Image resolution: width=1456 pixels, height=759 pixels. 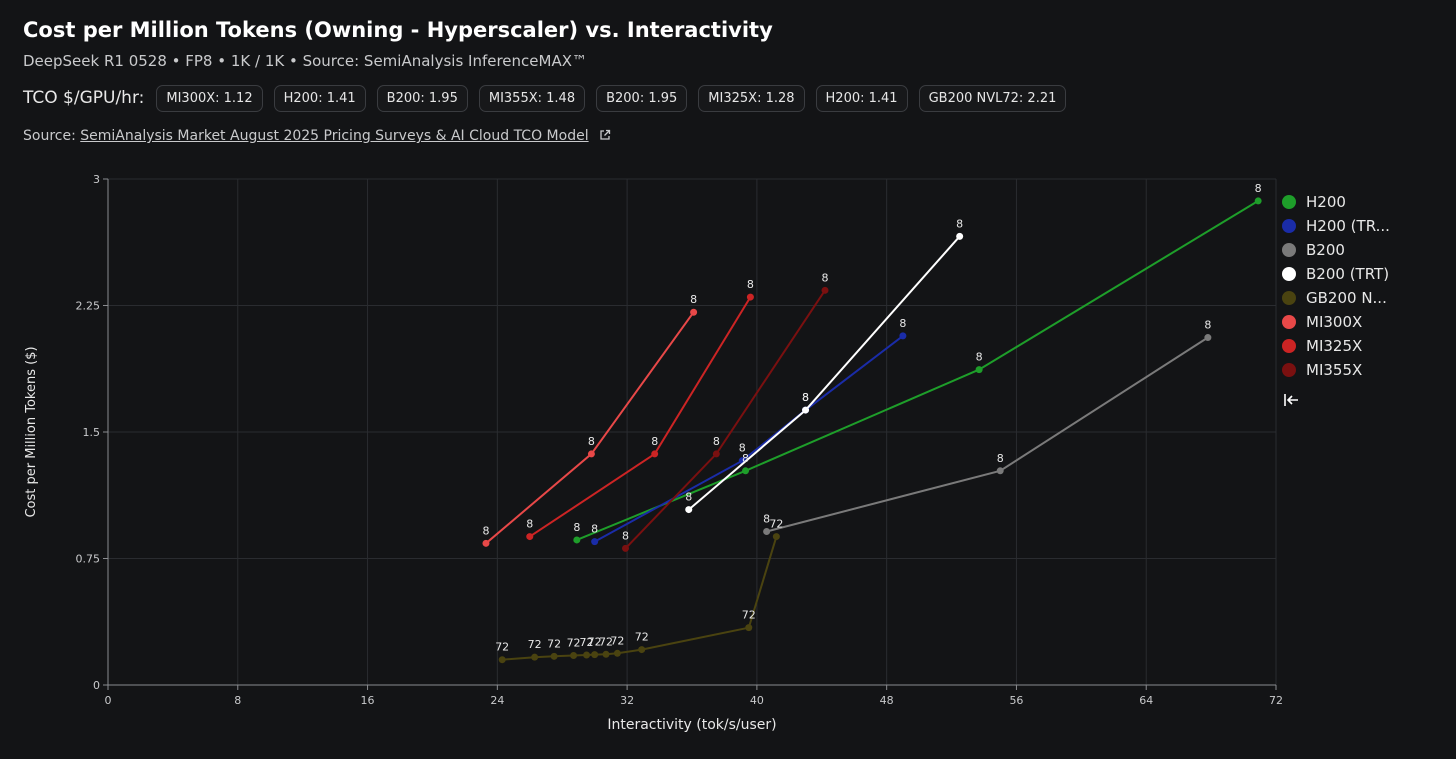 What do you see at coordinates (49, 136) in the screenshot?
I see `source-prefix: Source:` at bounding box center [49, 136].